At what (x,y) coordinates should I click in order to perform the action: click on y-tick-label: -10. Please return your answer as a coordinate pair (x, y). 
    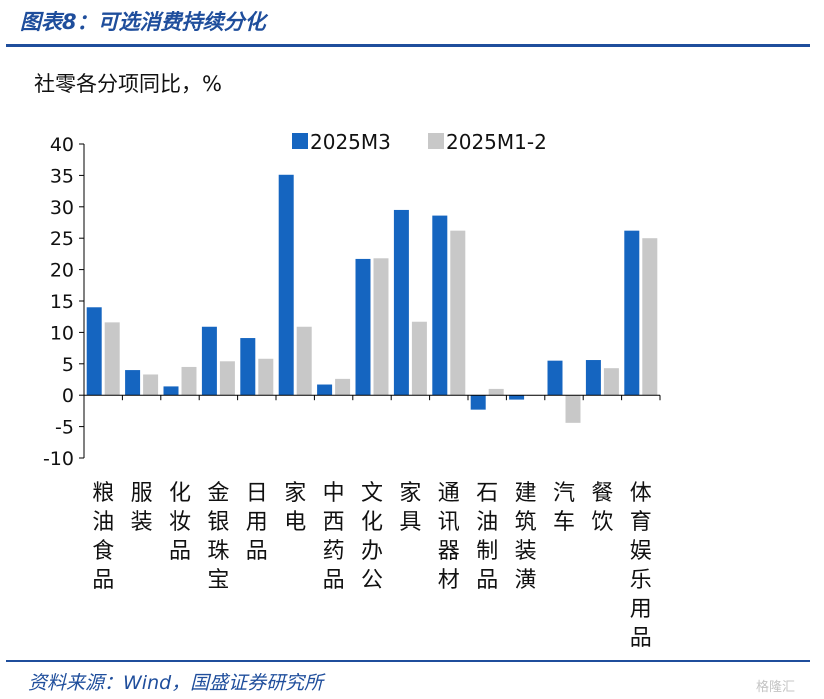
    Looking at the image, I should click on (58, 459).